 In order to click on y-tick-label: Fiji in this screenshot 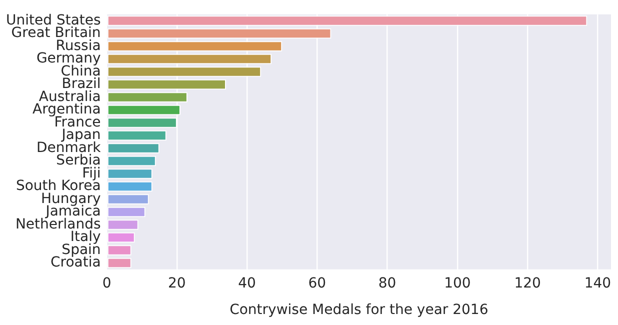, I will do `click(91, 173)`.